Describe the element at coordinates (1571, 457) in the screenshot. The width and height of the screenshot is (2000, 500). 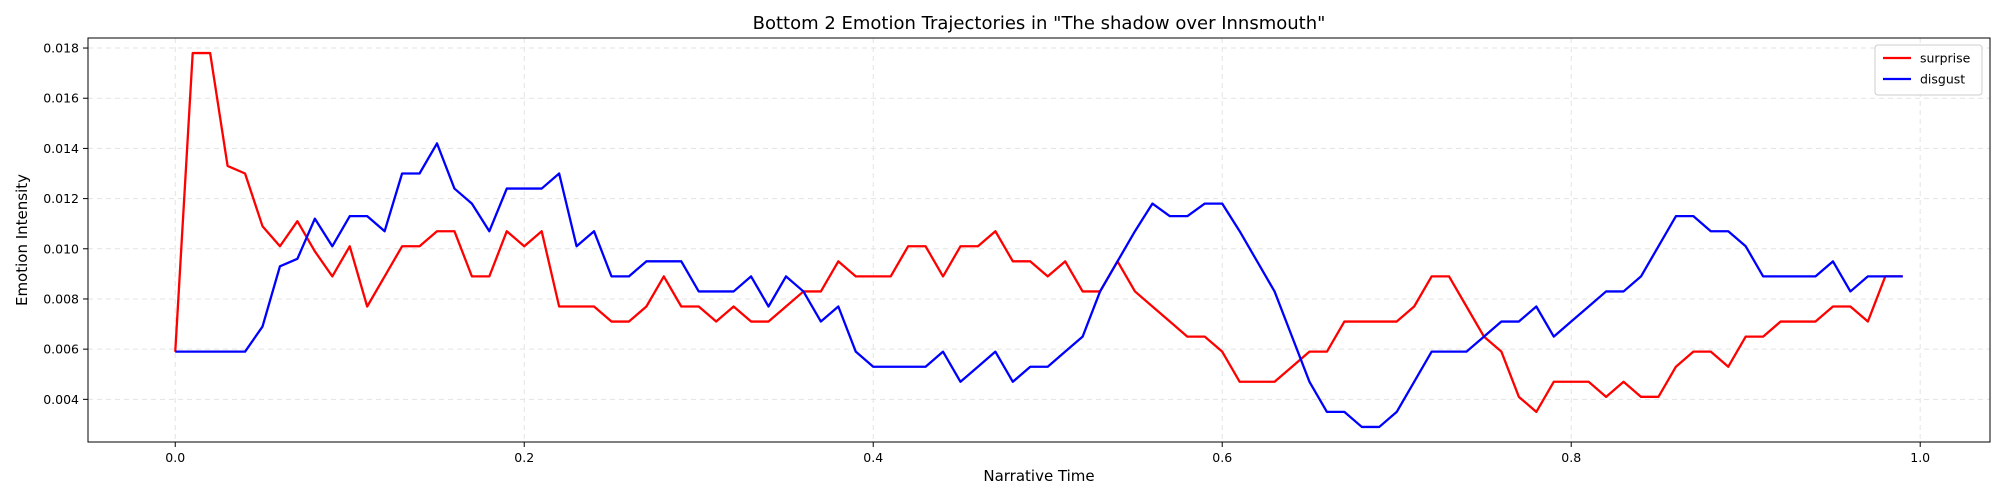
I see `x-tick-label: 0.8` at that location.